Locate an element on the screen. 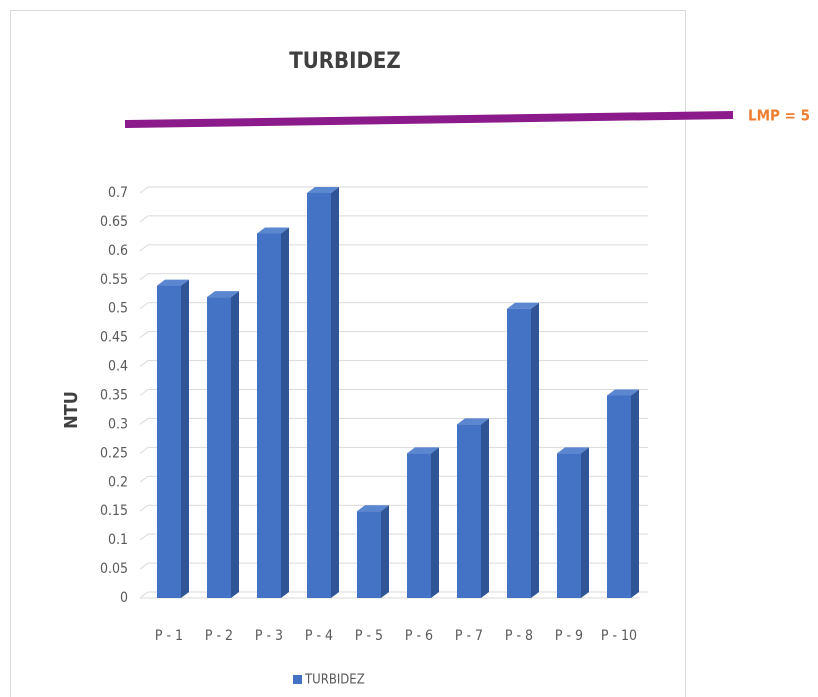  y-tick-label: 0.1 is located at coordinates (118, 540).